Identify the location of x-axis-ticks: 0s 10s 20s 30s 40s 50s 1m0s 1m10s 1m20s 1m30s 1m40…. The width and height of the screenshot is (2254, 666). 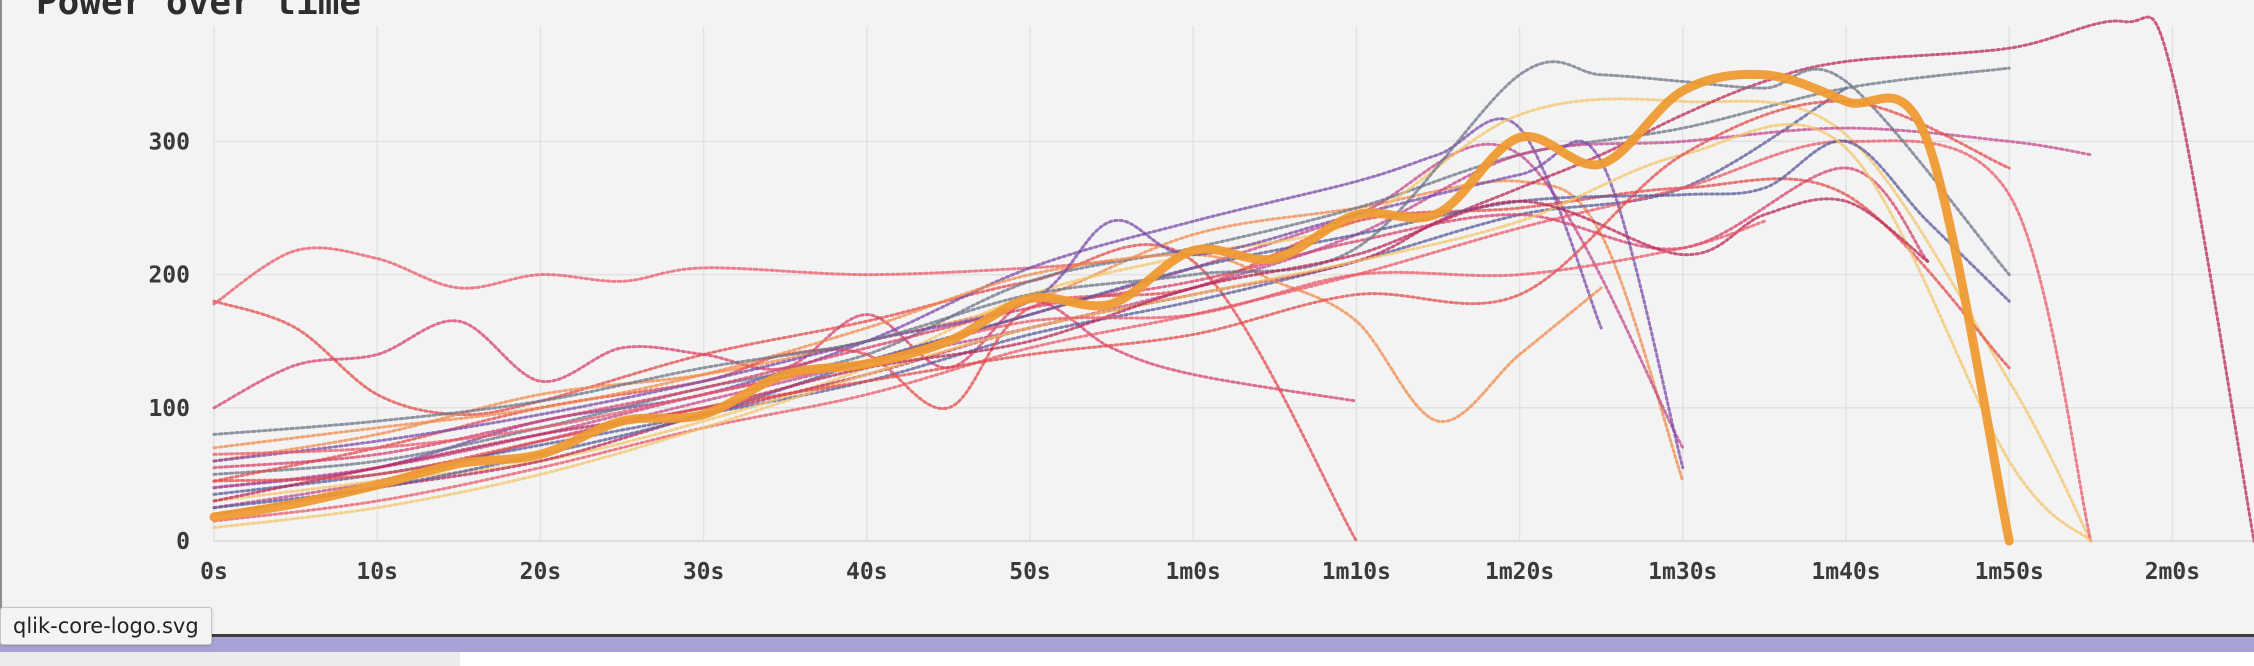
(1200, 572).